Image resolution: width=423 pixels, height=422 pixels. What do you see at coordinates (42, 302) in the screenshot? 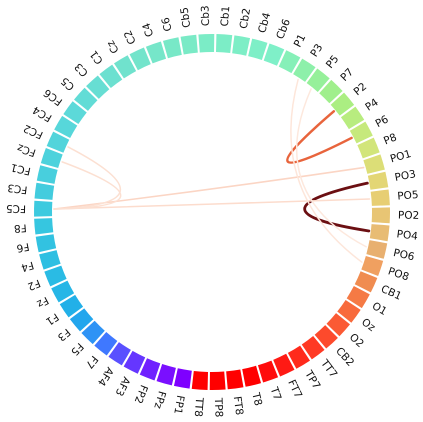
I see `segment-label-fz: Fz` at bounding box center [42, 302].